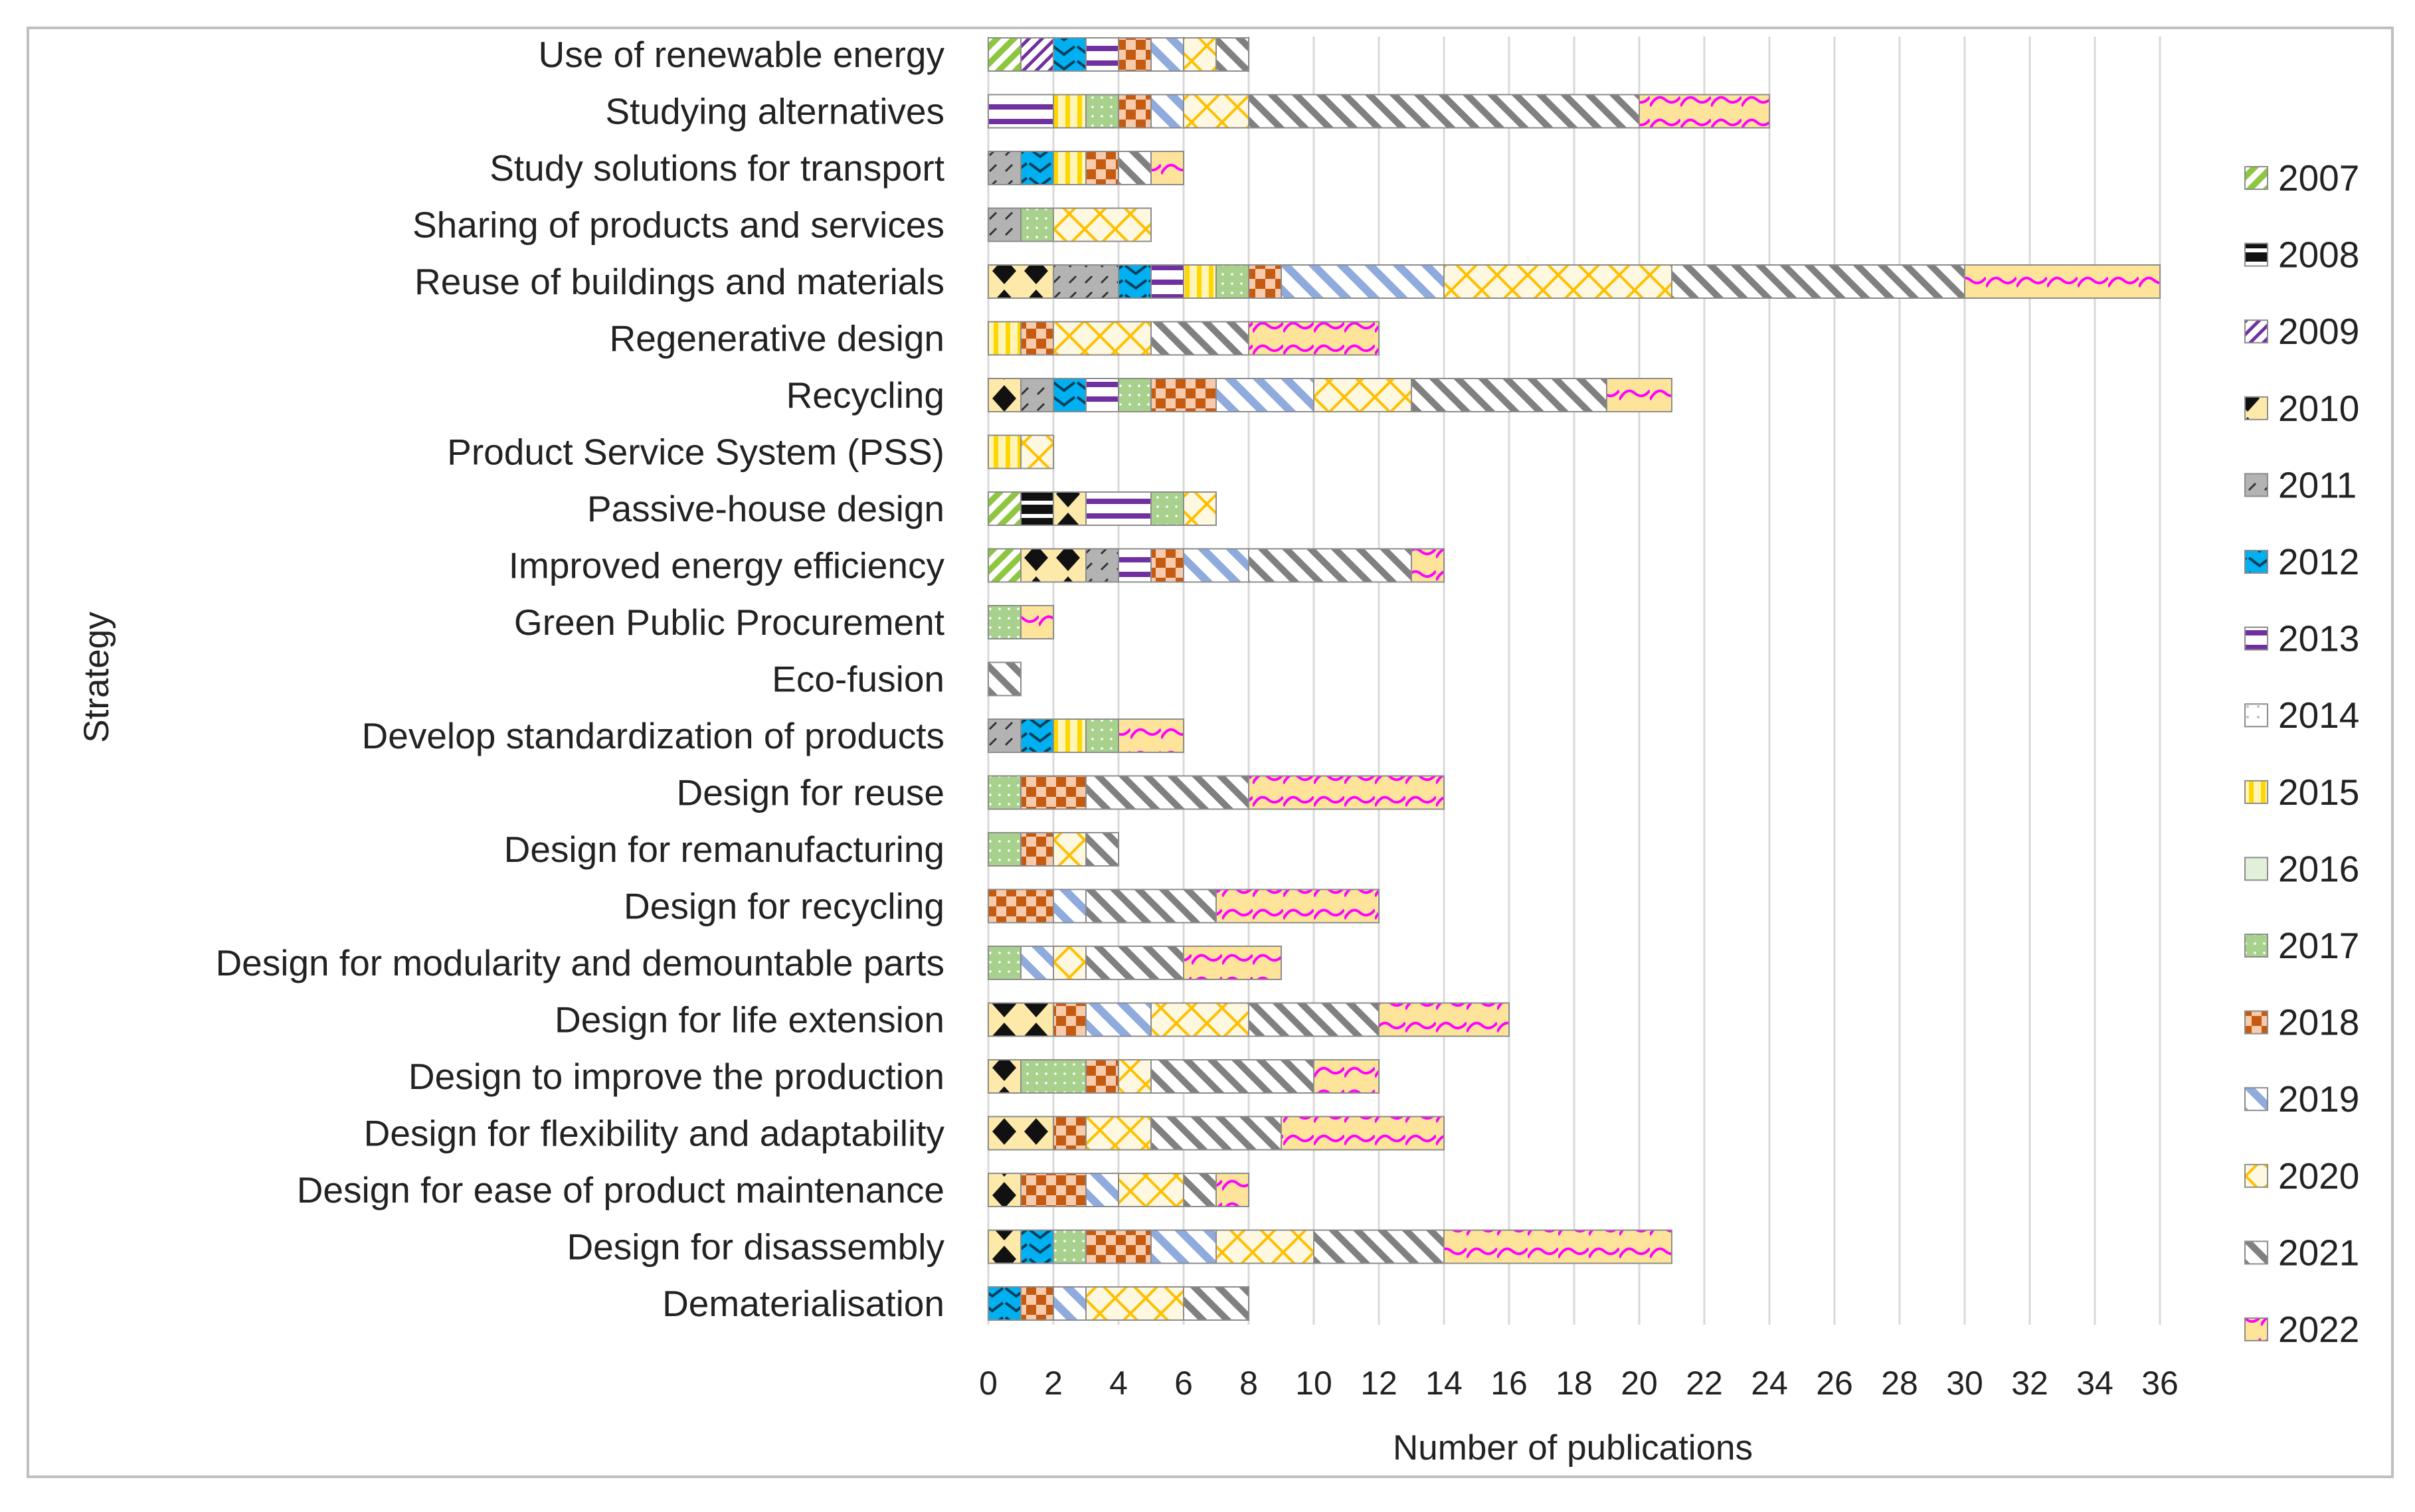 The image size is (2415, 1512). What do you see at coordinates (1053, 1383) in the screenshot?
I see `x-tick-label: 2` at bounding box center [1053, 1383].